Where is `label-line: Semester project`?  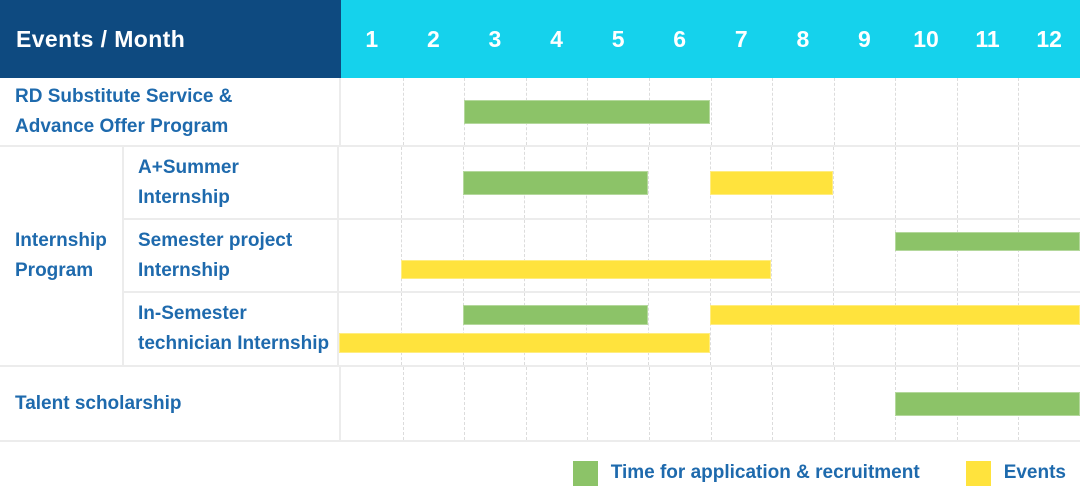
label-line: Semester project is located at coordinates (215, 240).